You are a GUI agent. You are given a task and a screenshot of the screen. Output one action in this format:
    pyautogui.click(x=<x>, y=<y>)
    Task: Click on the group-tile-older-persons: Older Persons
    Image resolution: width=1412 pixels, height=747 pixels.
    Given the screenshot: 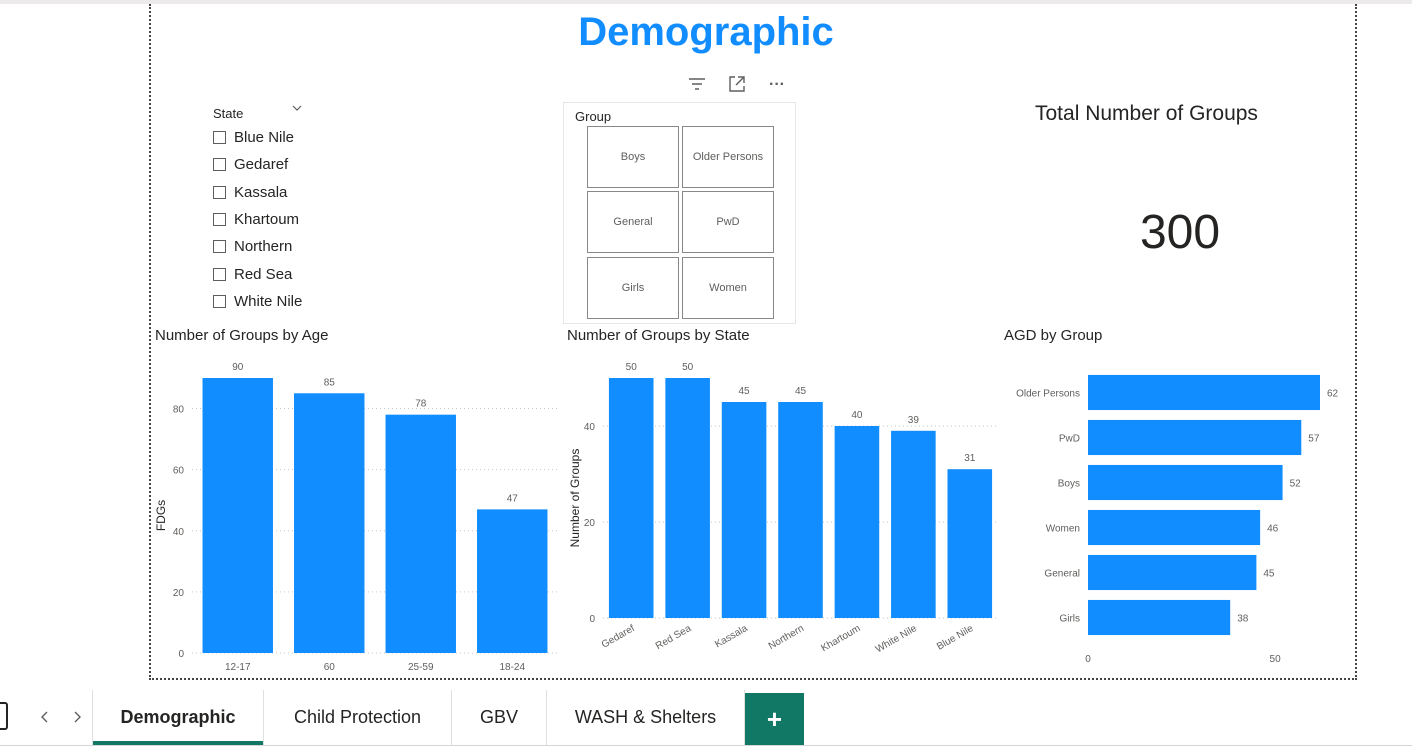 What is the action you would take?
    pyautogui.click(x=728, y=157)
    